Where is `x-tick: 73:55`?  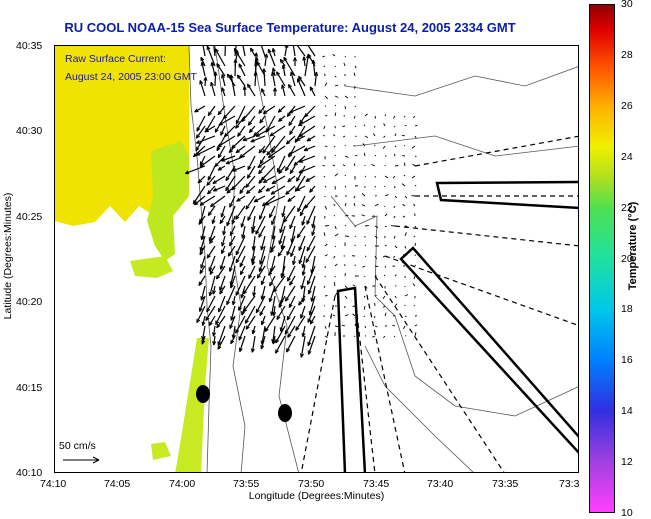
x-tick: 73:55 is located at coordinates (246, 484).